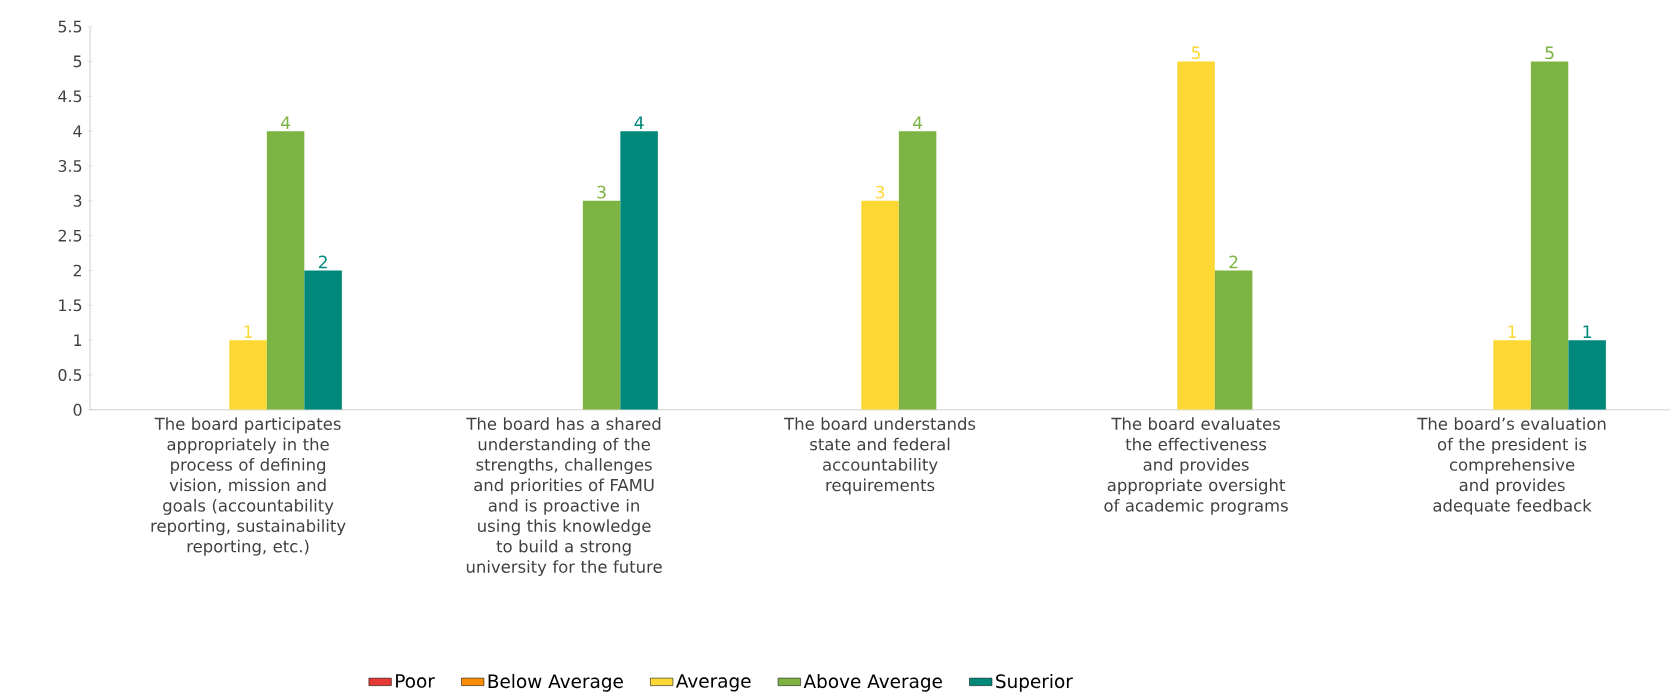 The image size is (1680, 700). Describe the element at coordinates (1034, 682) in the screenshot. I see `legend-label: Superior` at that location.